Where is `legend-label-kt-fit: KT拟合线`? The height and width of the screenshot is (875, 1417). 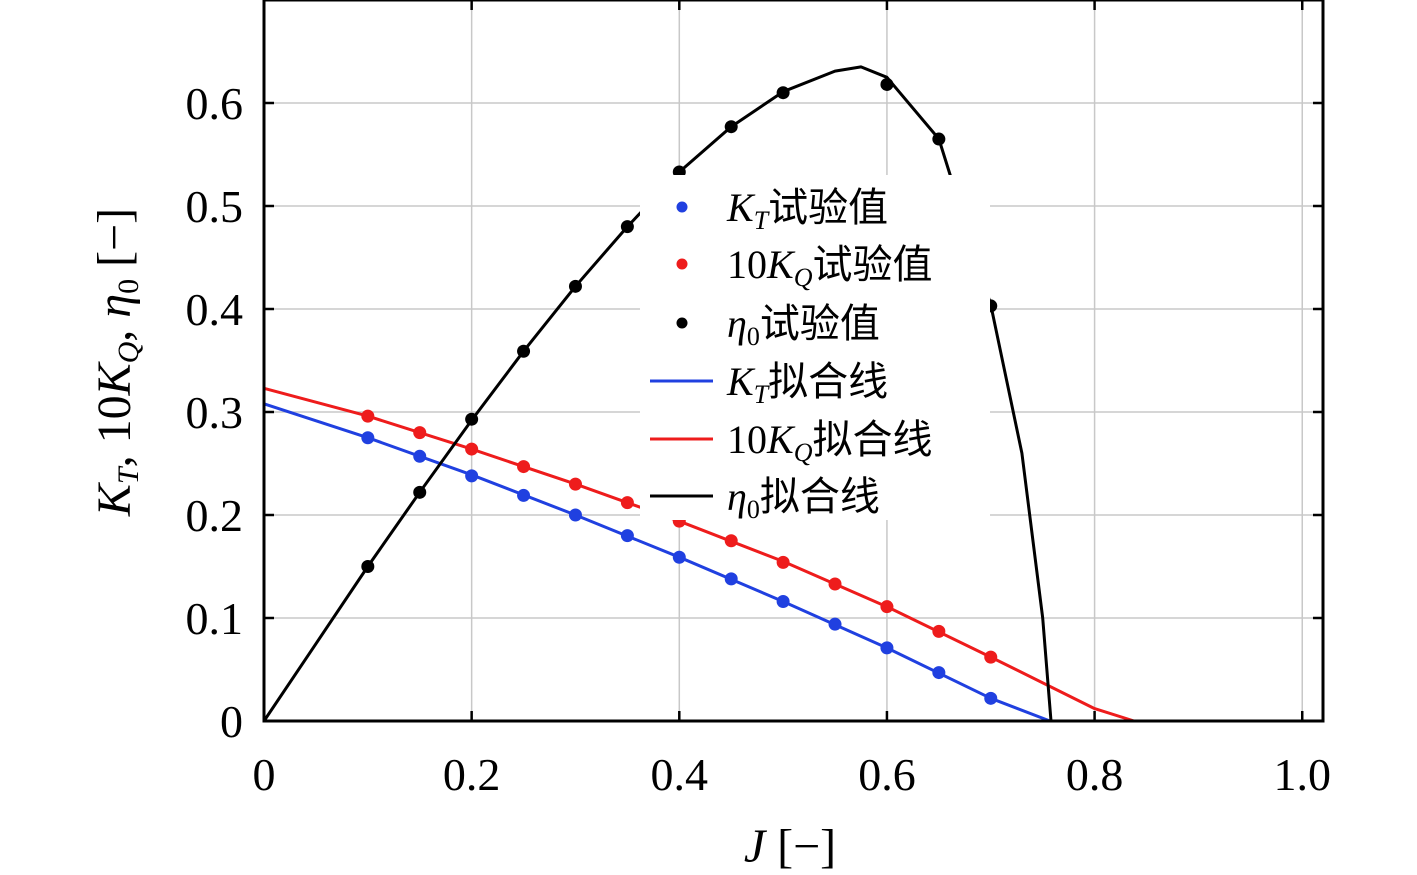 legend-label-kt-fit: KT拟合线 is located at coordinates (807, 384).